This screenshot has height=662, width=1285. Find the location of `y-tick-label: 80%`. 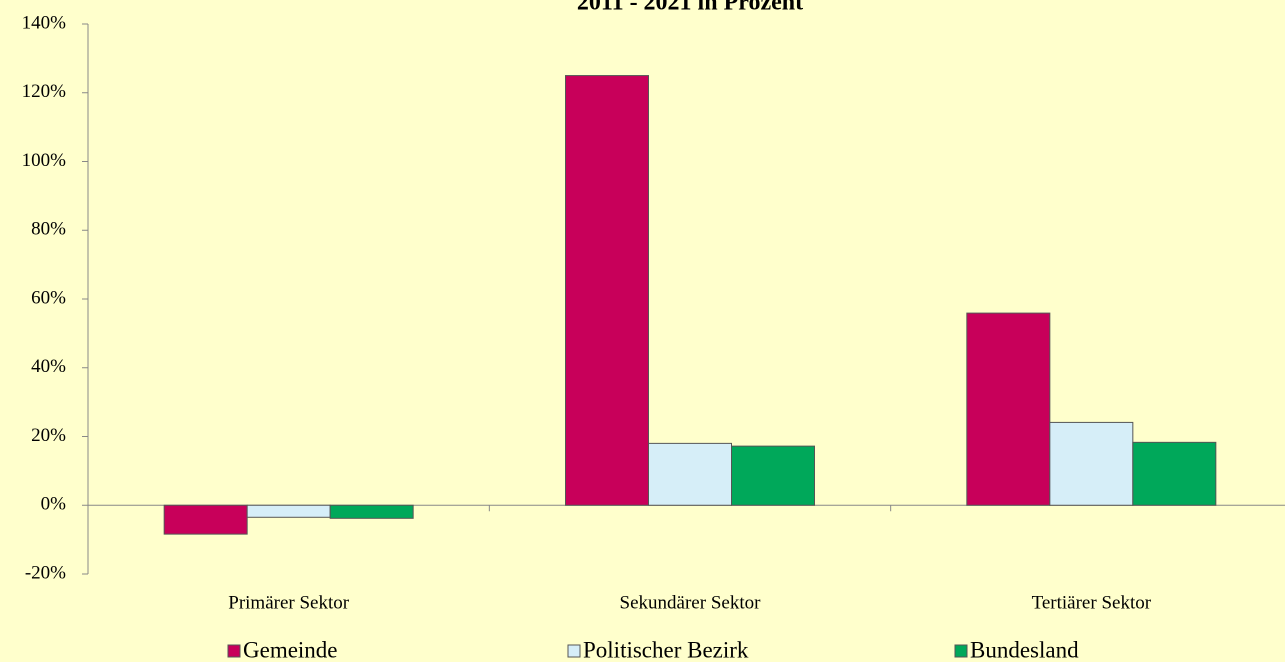

y-tick-label: 80% is located at coordinates (48, 229).